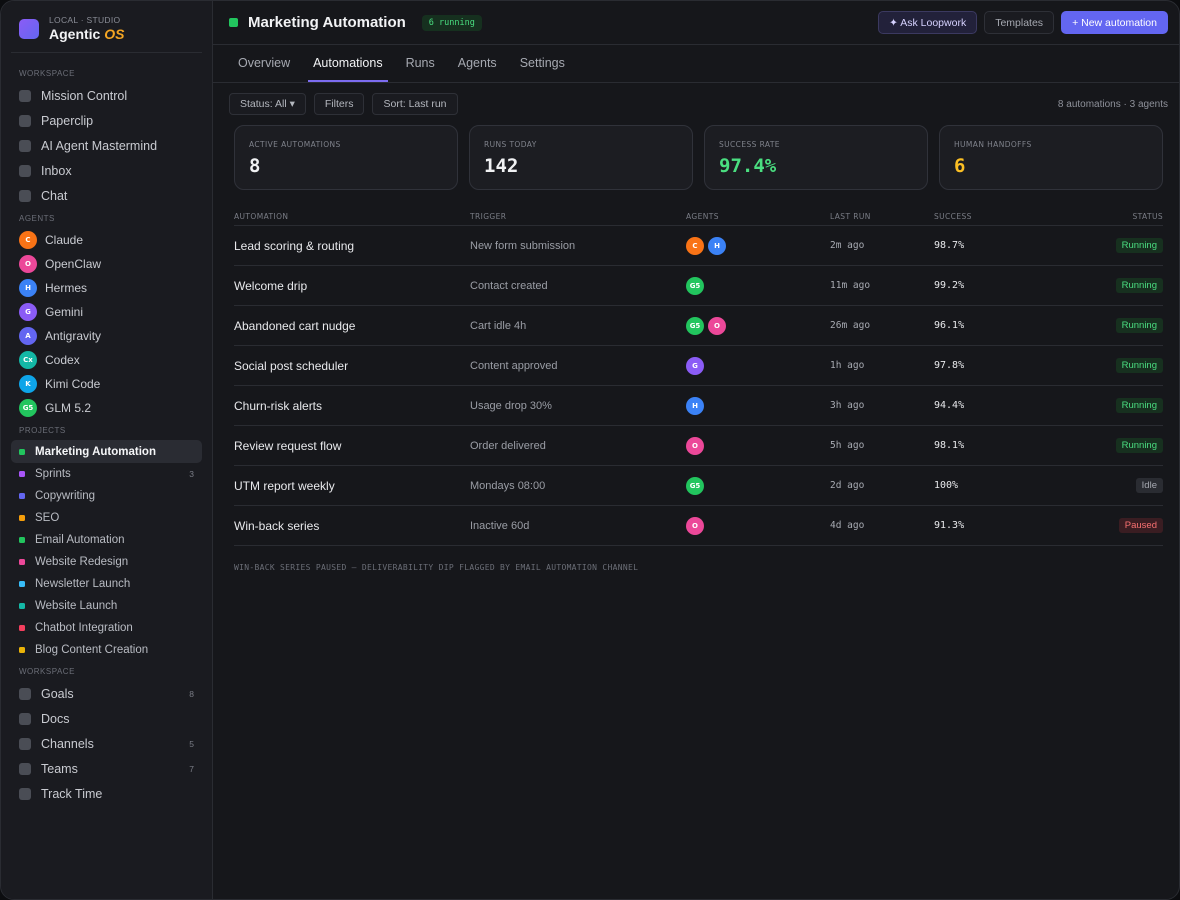  What do you see at coordinates (106, 628) in the screenshot?
I see `sidebar-project-chatbot-integration: Chatbot Integration` at bounding box center [106, 628].